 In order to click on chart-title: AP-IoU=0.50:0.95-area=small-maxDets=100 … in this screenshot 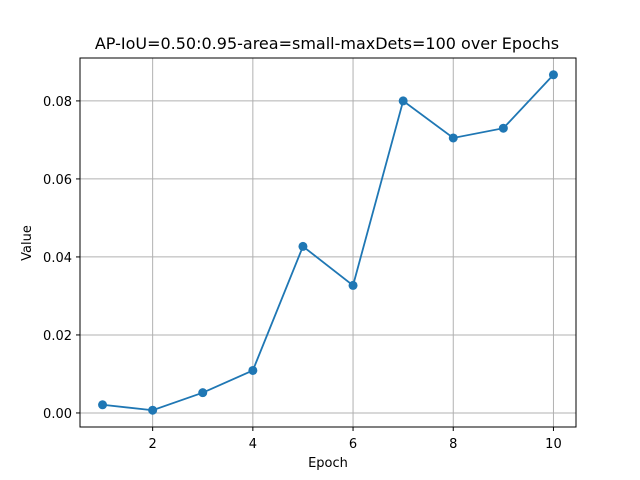, I will do `click(327, 43)`.